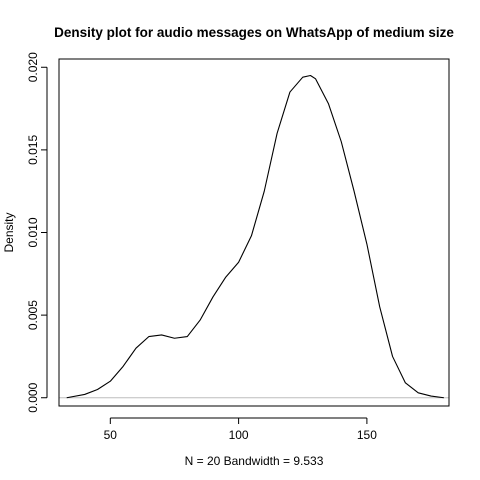 The width and height of the screenshot is (480, 480). What do you see at coordinates (33, 67) in the screenshot?
I see `y-tick-label: 0.020` at bounding box center [33, 67].